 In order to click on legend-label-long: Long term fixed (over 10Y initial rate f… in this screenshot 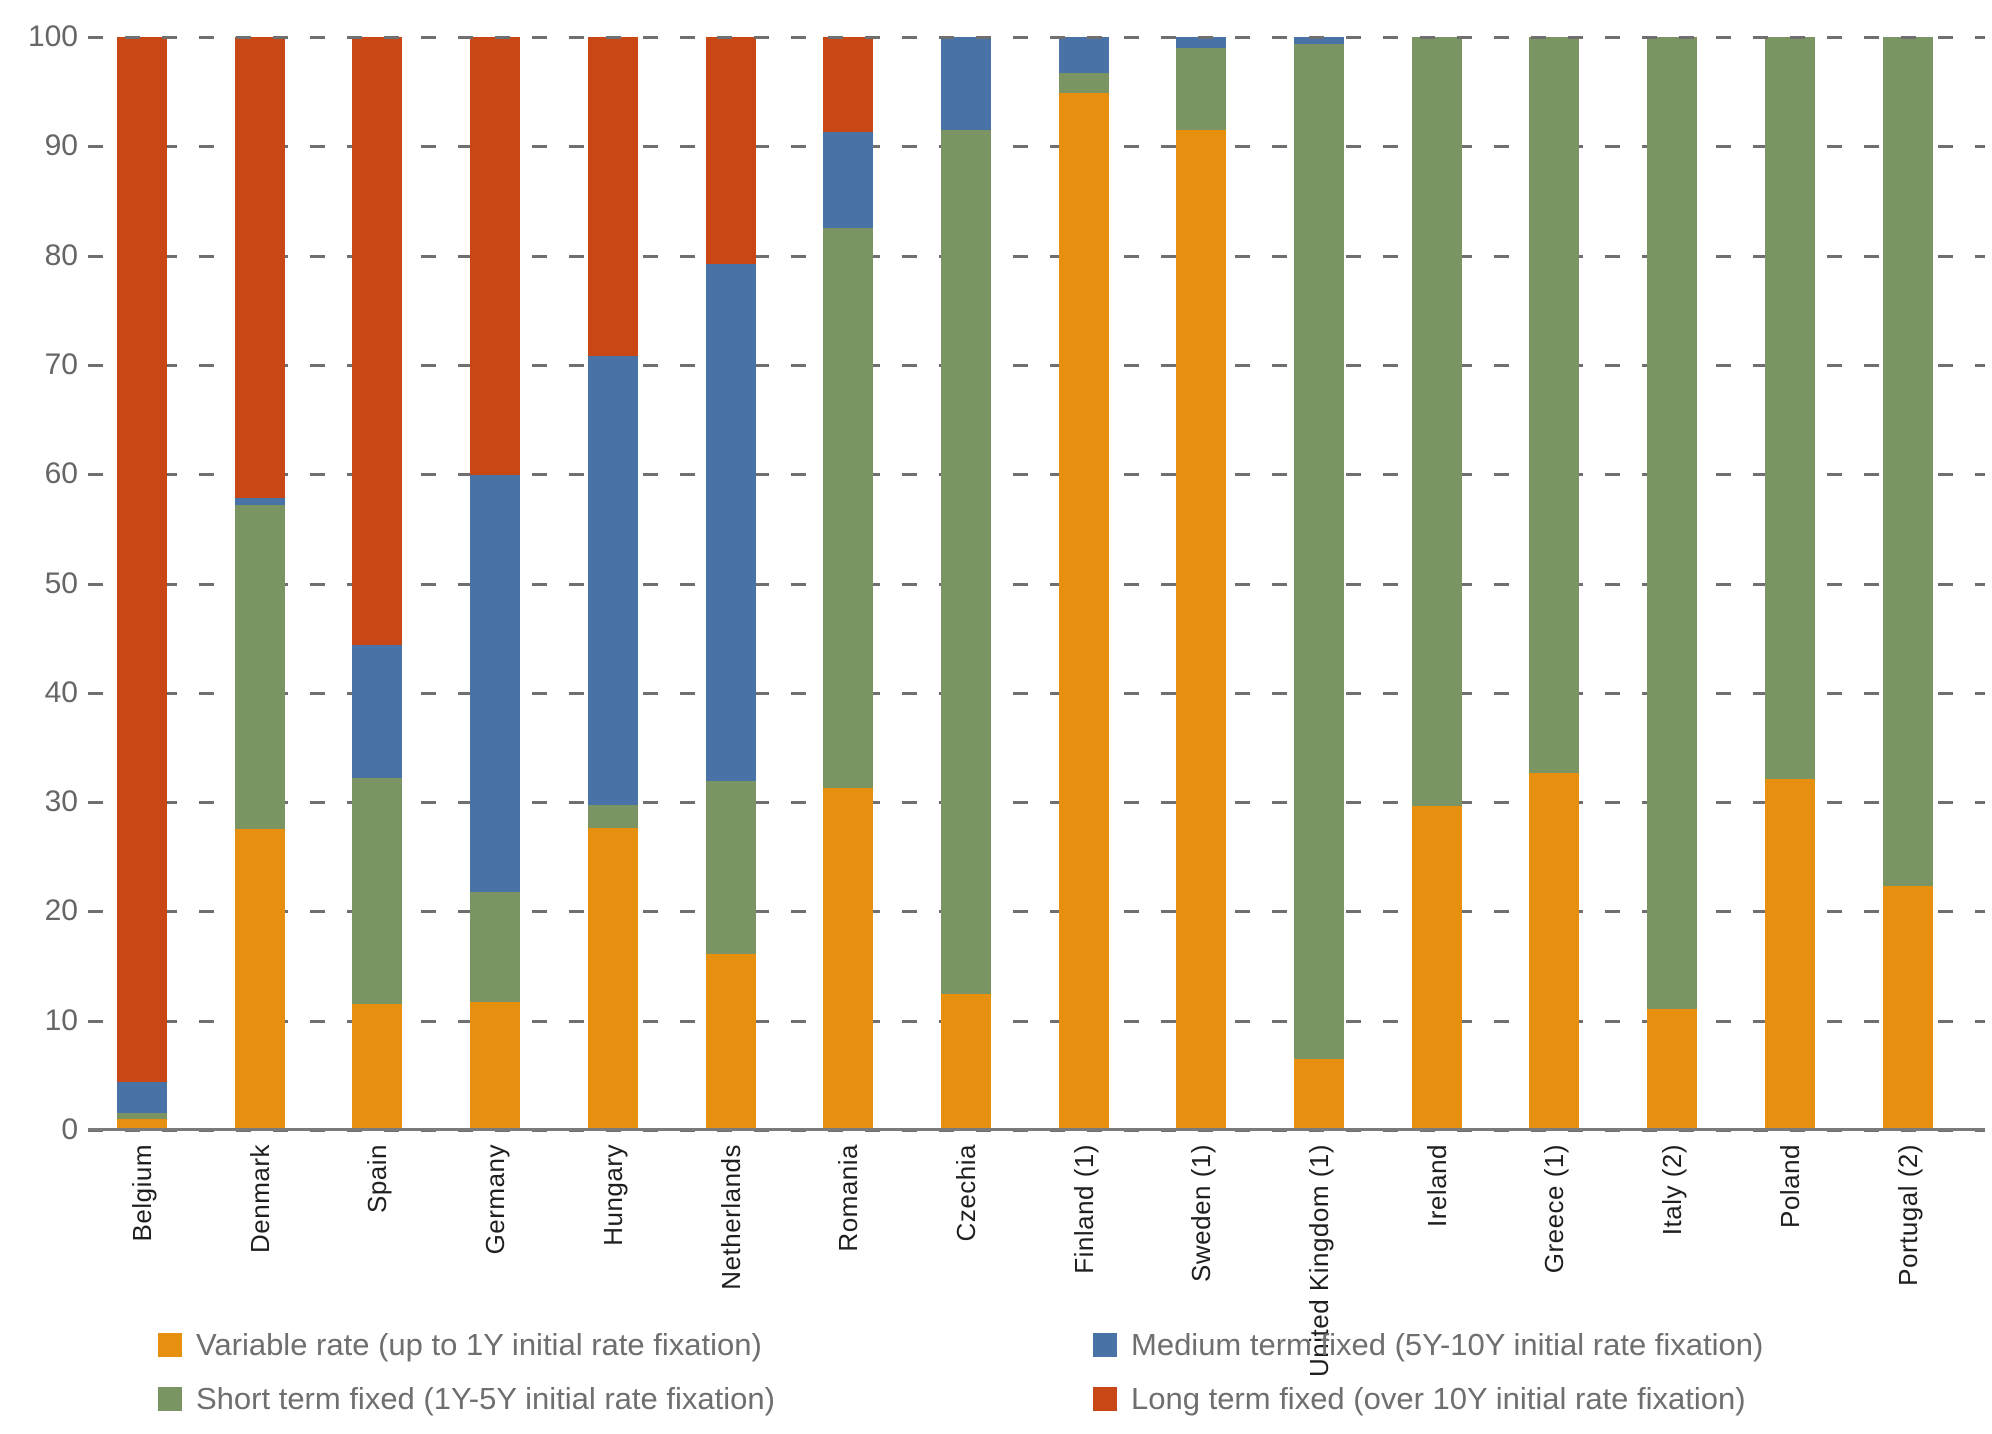, I will do `click(1438, 1398)`.